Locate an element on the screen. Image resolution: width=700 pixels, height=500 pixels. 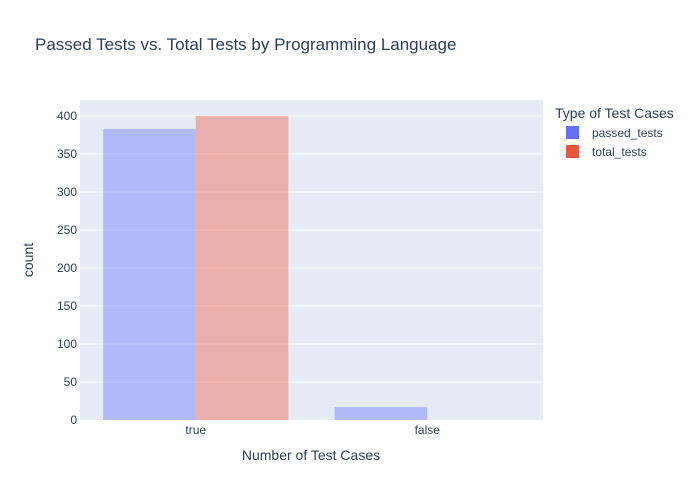
legend-item-total-tests: total_tests is located at coordinates (606, 152).